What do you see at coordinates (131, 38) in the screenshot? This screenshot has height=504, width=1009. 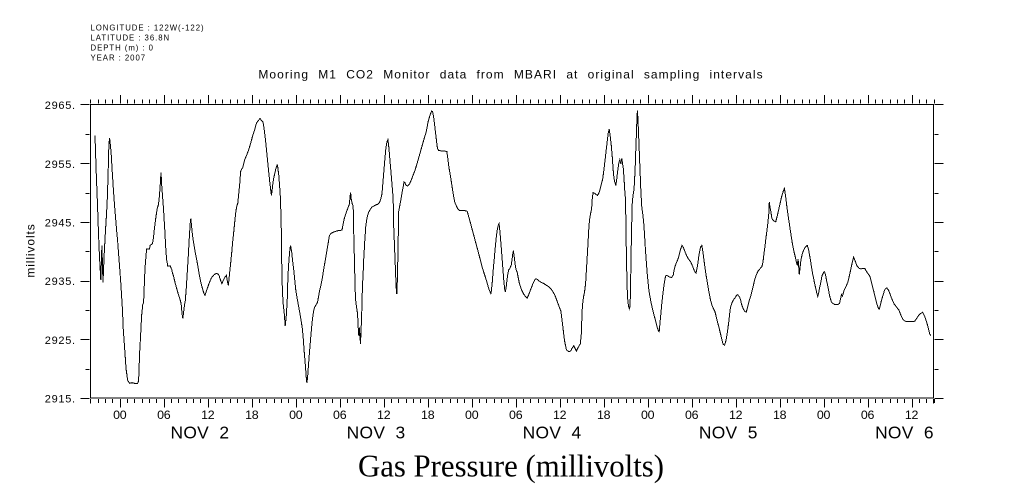 I see `svg-text: LATITUDE : 36.8N` at bounding box center [131, 38].